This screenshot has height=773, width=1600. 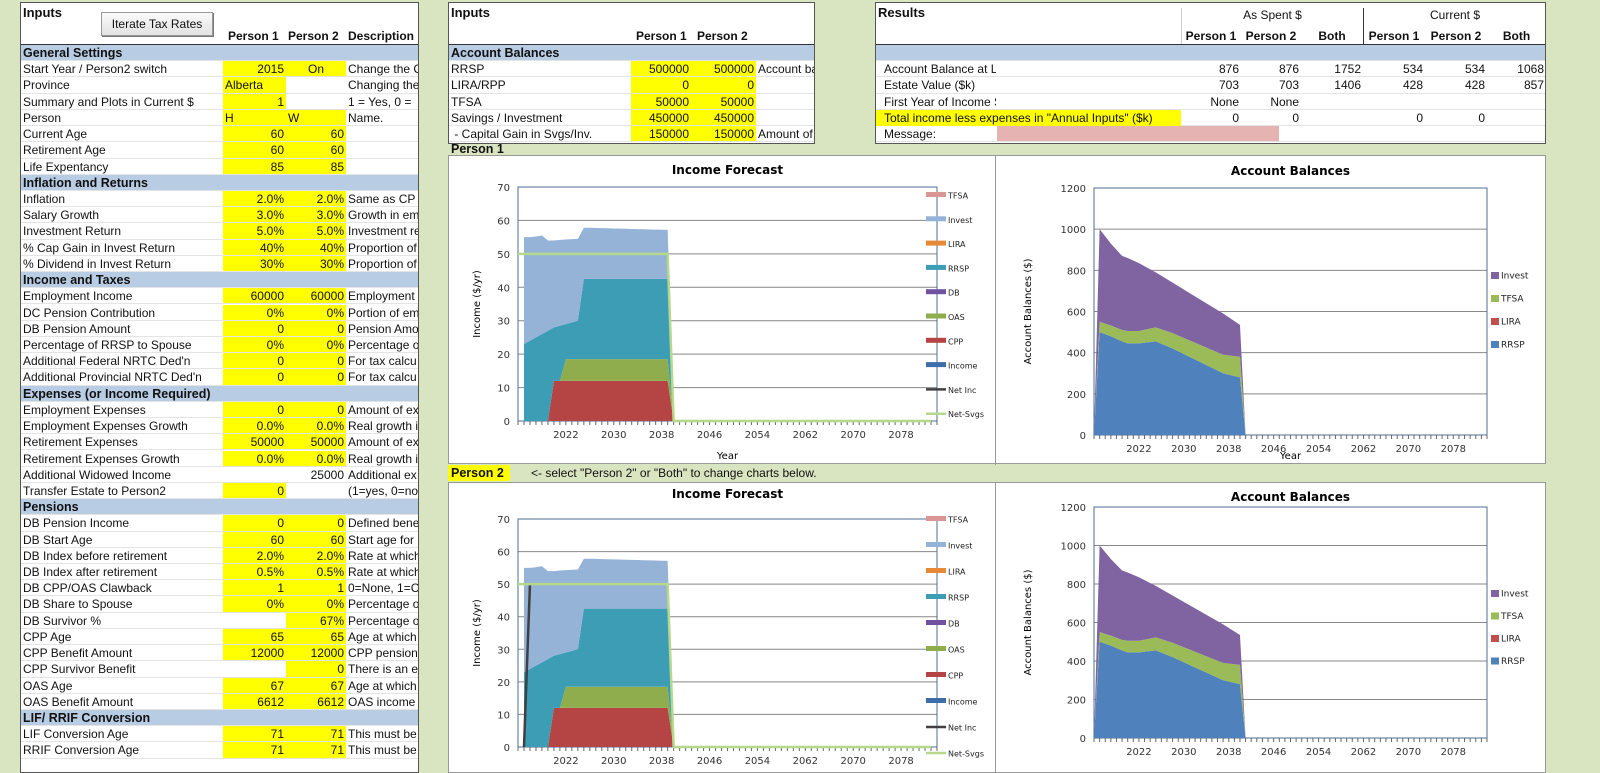 What do you see at coordinates (1408, 449) in the screenshot?
I see `x-tick-label: 2070` at bounding box center [1408, 449].